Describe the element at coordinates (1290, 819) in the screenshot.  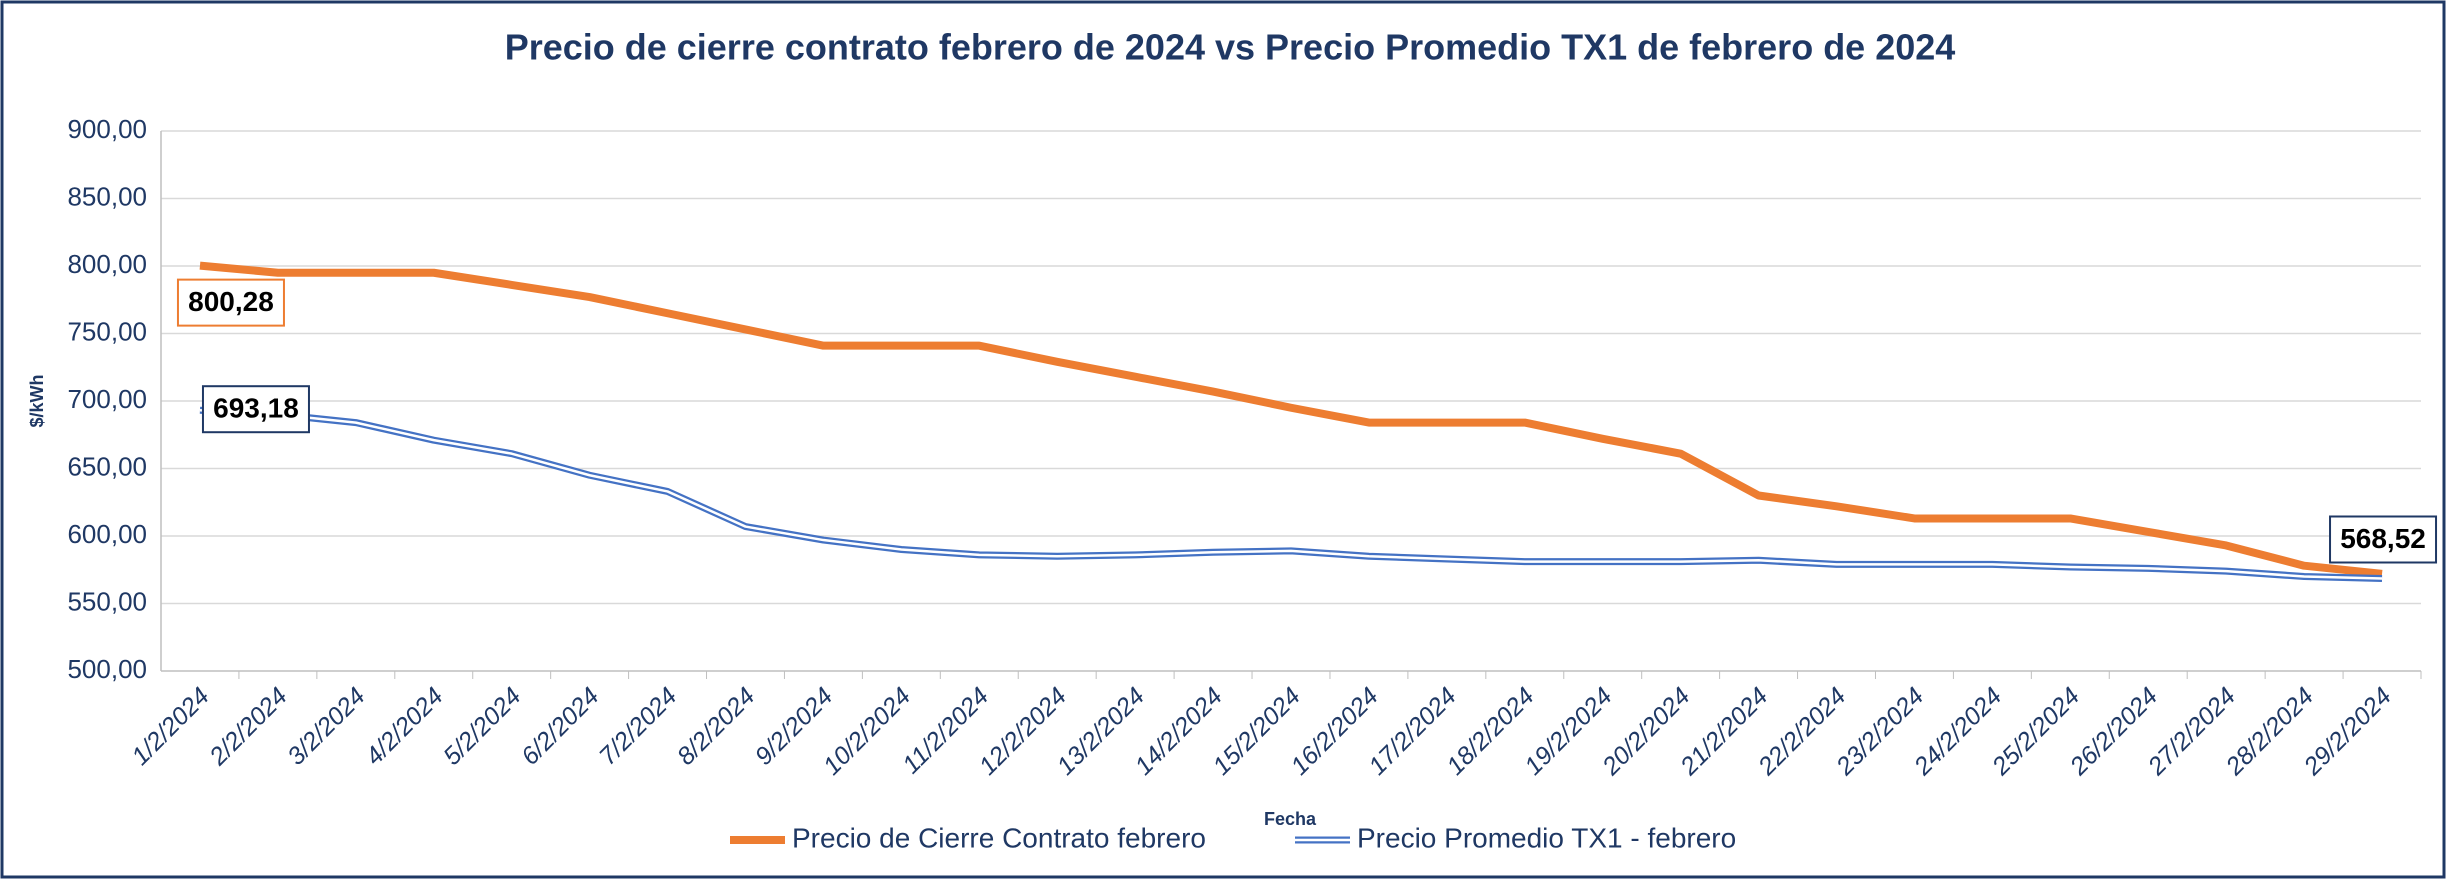
I see `x-axis-label: Fecha` at that location.